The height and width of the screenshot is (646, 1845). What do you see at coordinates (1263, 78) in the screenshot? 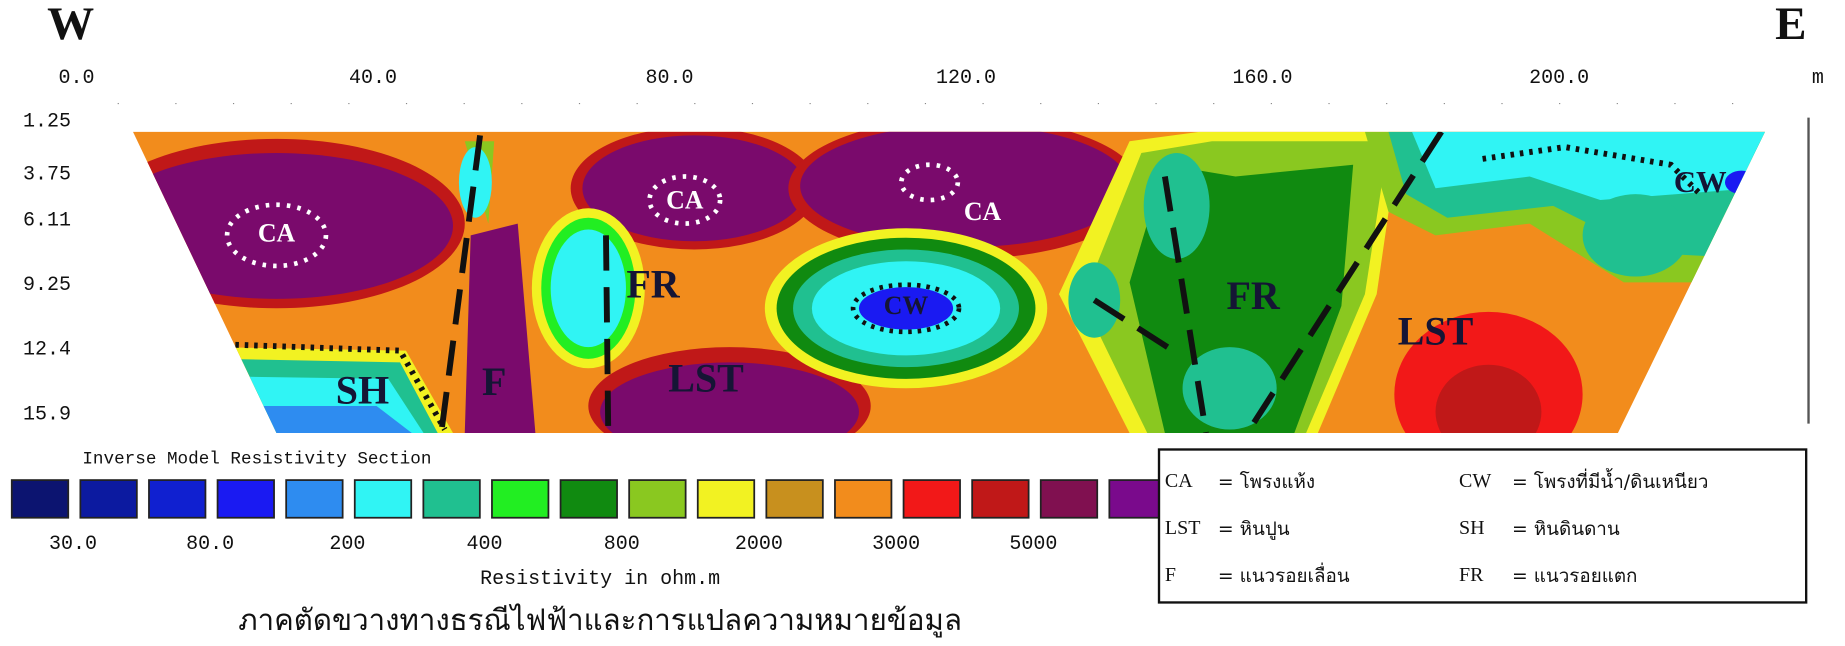
I see `x-tick-label: 160.0` at bounding box center [1263, 78].